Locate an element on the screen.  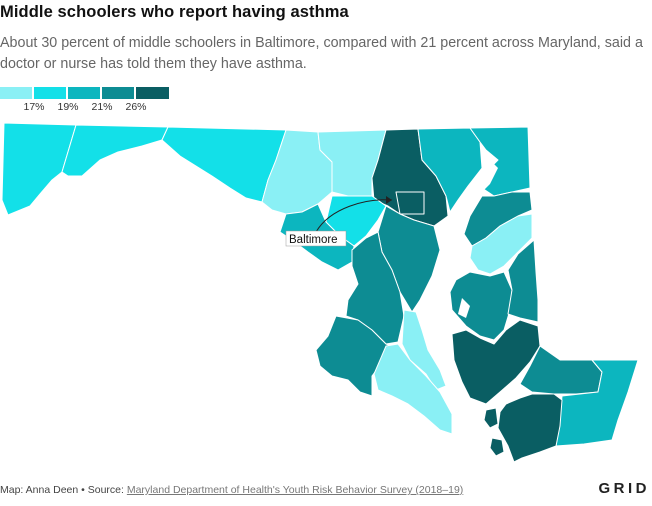
county-talbot is located at coordinates (481, 306).